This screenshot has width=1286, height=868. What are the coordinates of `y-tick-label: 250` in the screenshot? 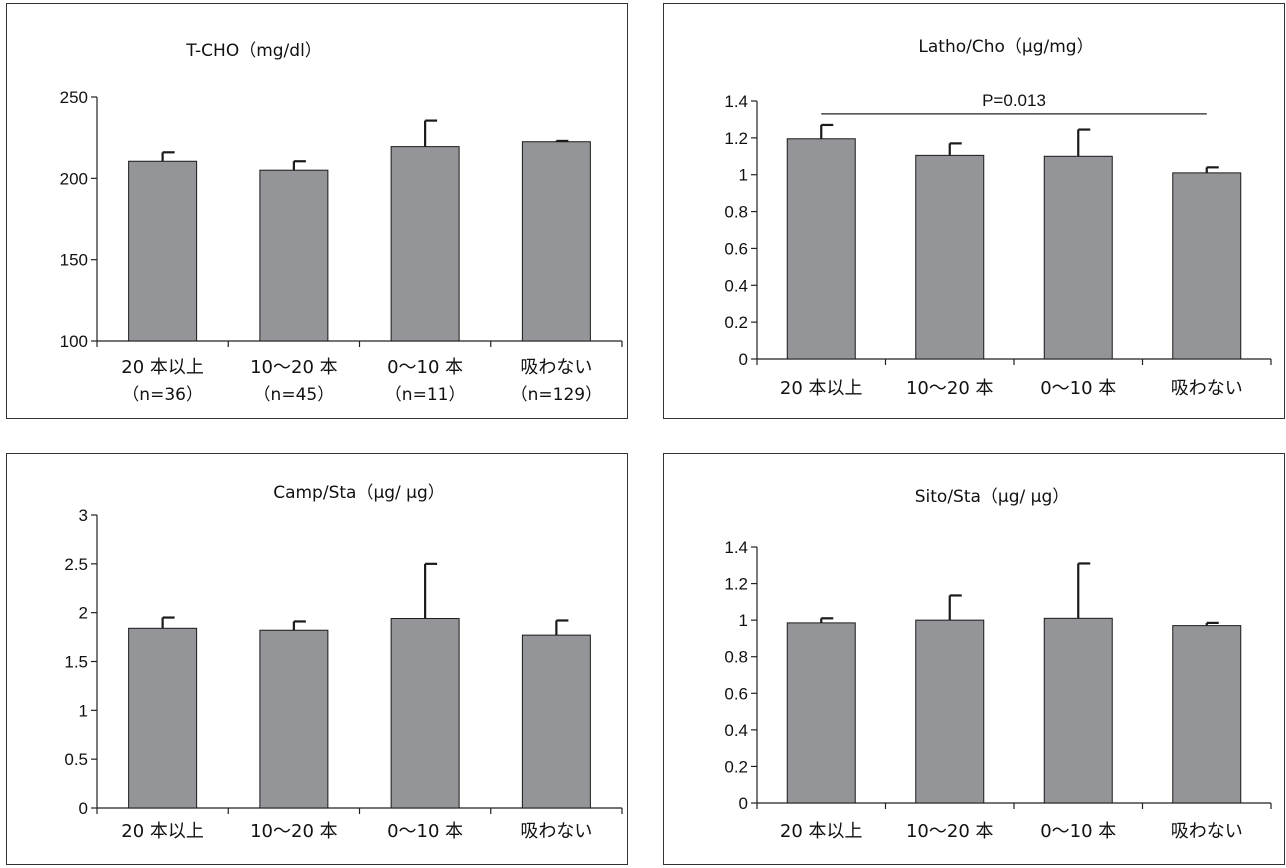 It's located at (74, 97).